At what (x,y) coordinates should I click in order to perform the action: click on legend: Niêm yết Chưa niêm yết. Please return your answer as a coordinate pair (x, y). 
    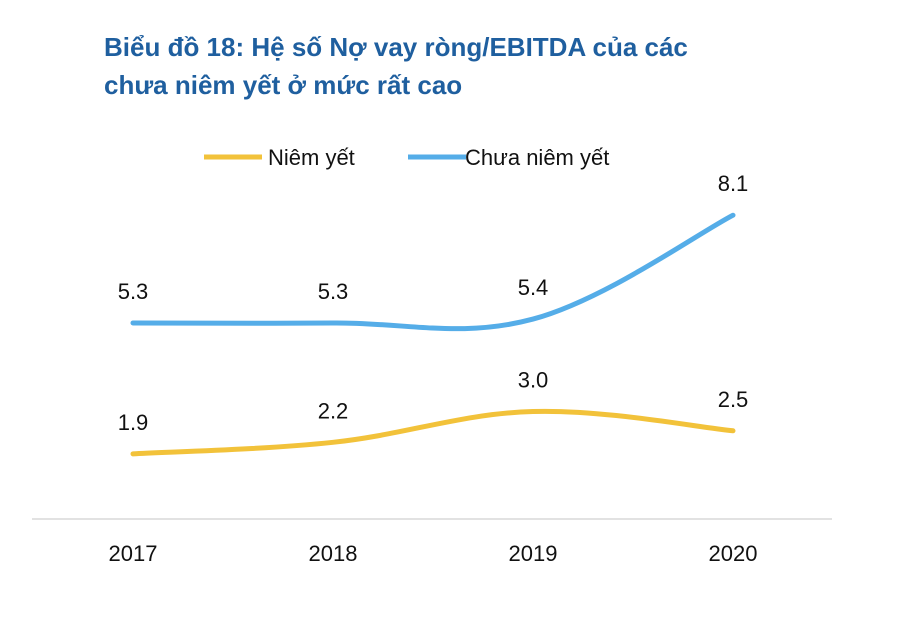
    Looking at the image, I should click on (406, 157).